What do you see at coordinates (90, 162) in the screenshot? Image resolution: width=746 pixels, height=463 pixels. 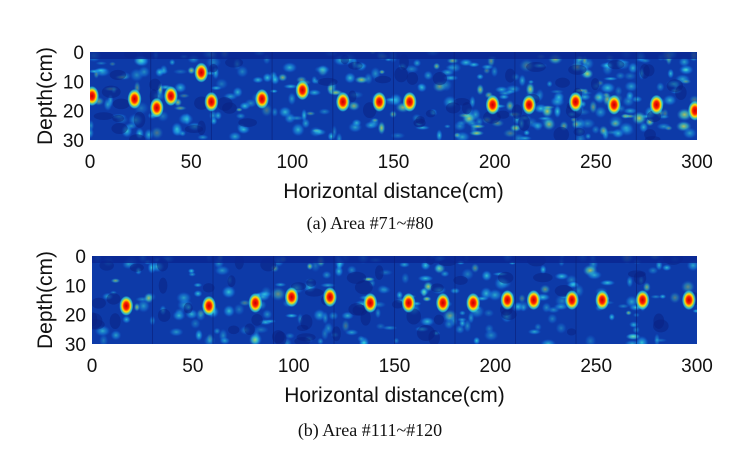 I see `x-tick-label: 0` at bounding box center [90, 162].